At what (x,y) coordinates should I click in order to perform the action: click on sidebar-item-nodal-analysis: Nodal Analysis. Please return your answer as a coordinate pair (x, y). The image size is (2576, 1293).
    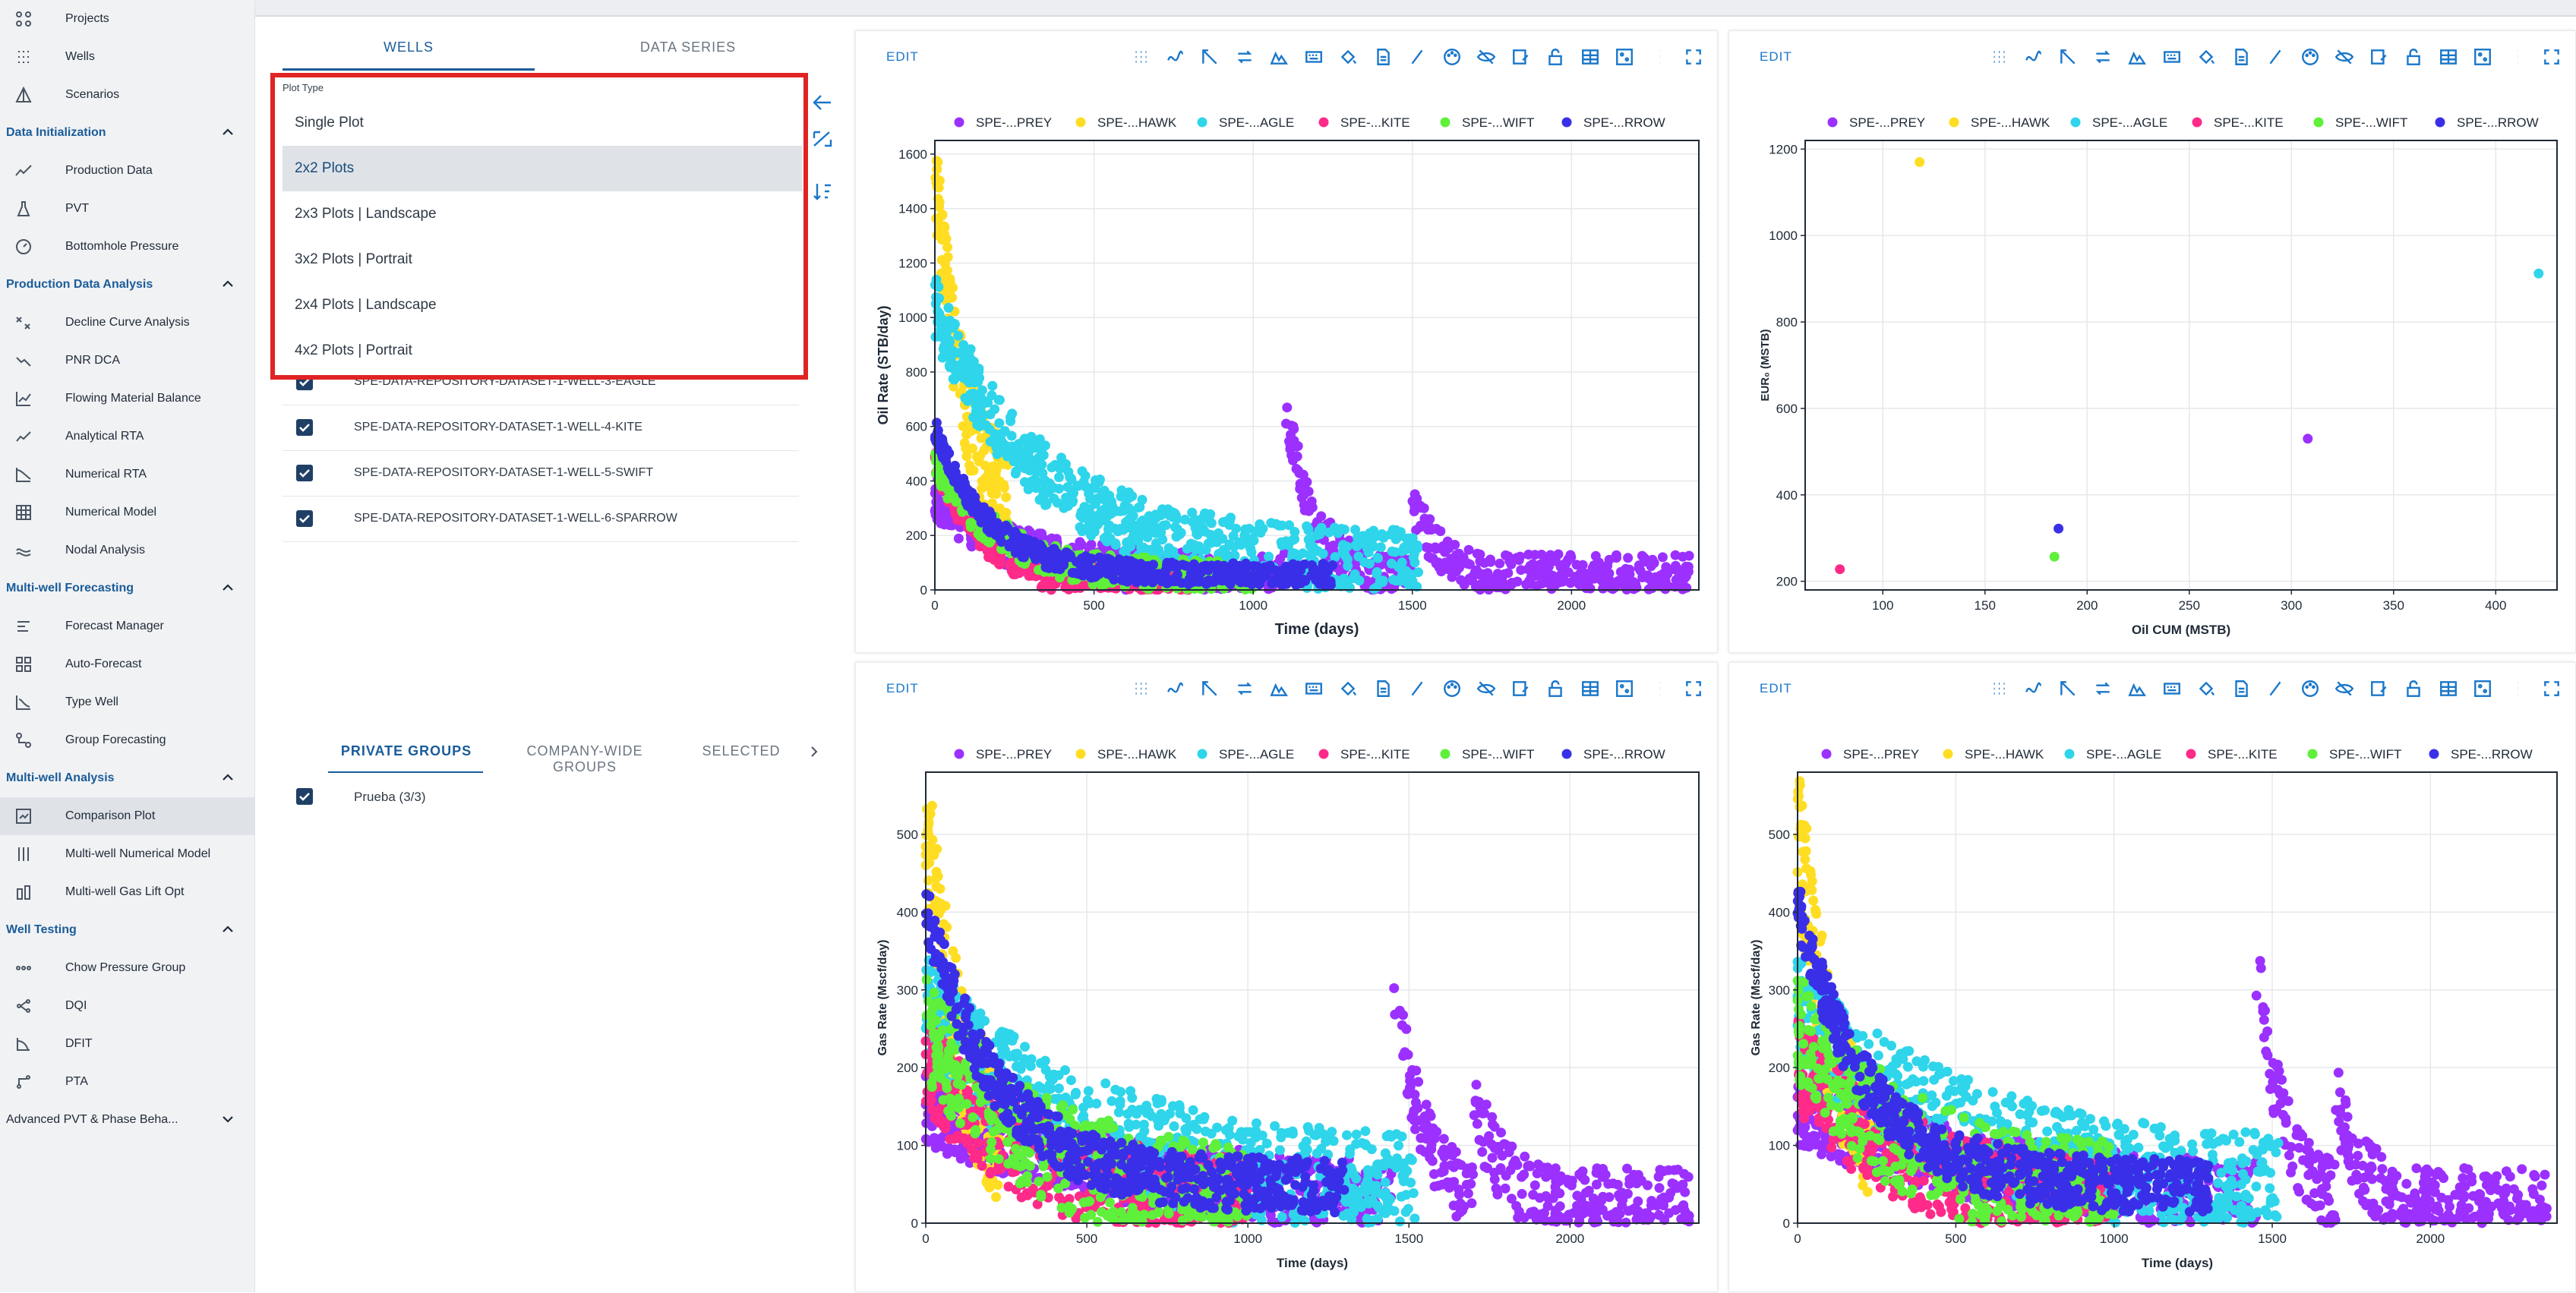
    Looking at the image, I should click on (127, 550).